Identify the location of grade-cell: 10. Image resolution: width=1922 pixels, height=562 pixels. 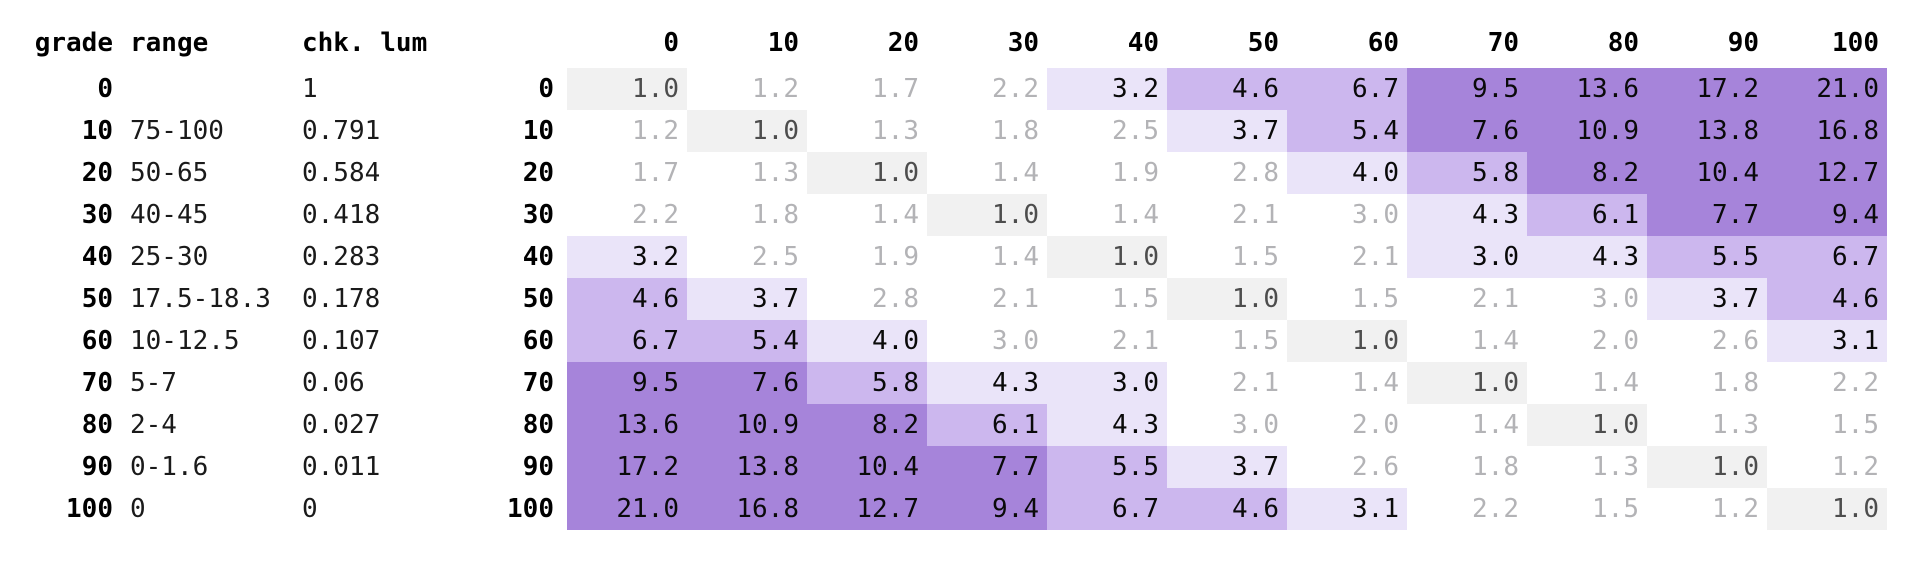
(97, 131).